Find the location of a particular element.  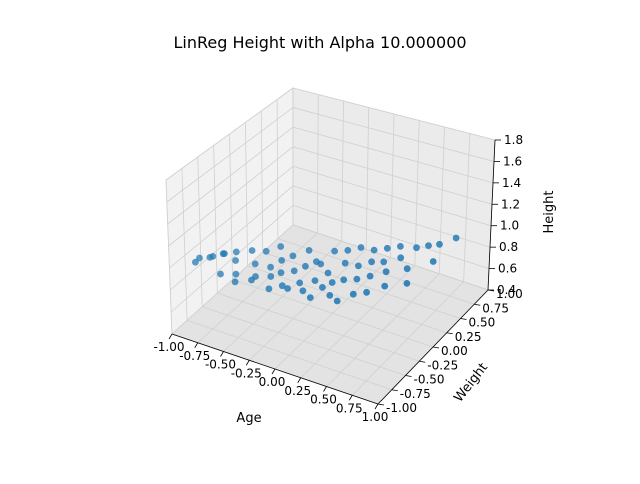

z-tick-label: 1.8 is located at coordinates (513, 140).